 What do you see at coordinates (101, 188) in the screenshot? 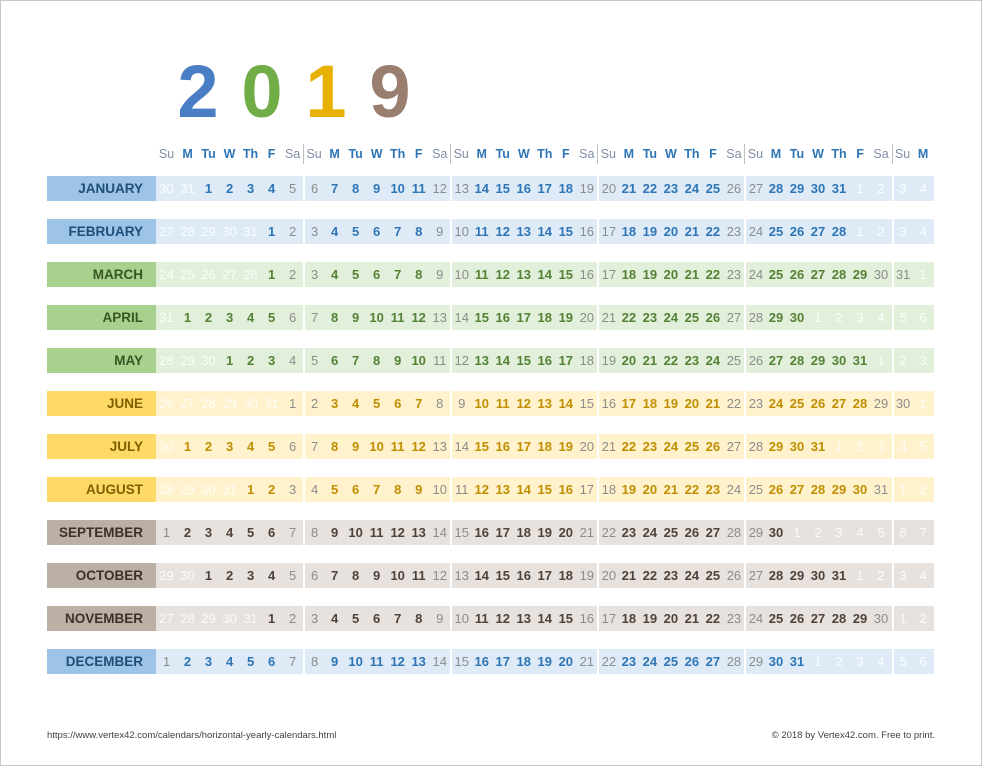
I see `month-label: JANUARY` at bounding box center [101, 188].